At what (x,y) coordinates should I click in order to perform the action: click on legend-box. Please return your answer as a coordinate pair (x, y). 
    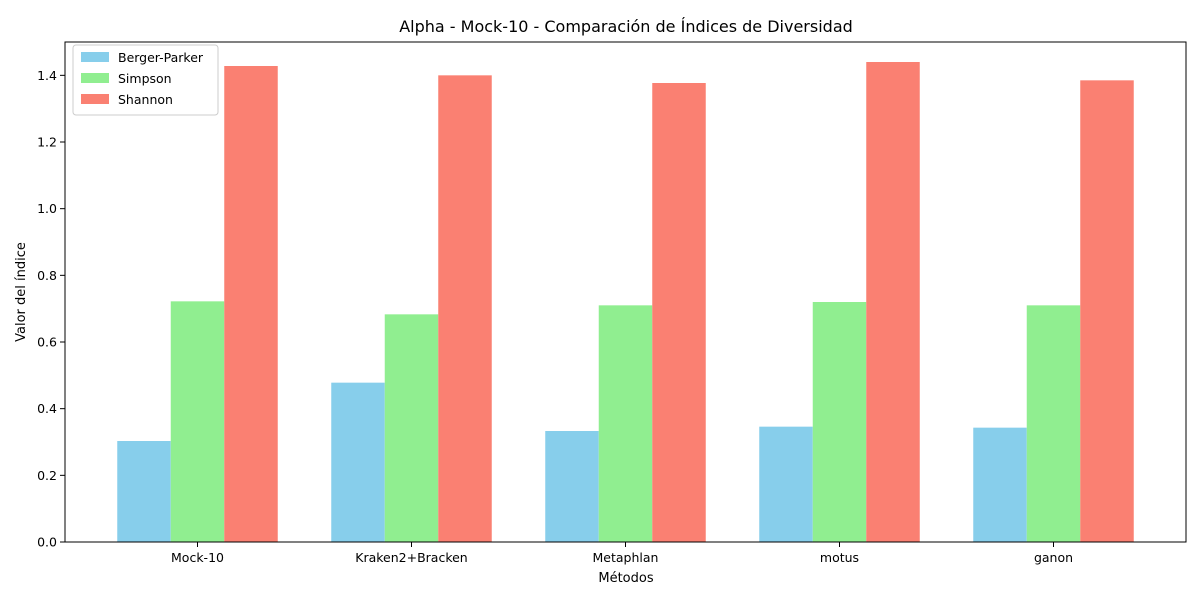
    Looking at the image, I should click on (145, 80).